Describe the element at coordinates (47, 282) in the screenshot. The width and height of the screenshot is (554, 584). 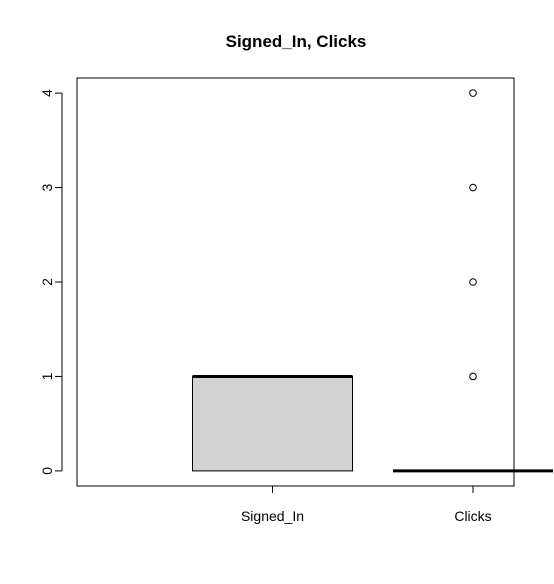
I see `y-tick-label: 2` at that location.